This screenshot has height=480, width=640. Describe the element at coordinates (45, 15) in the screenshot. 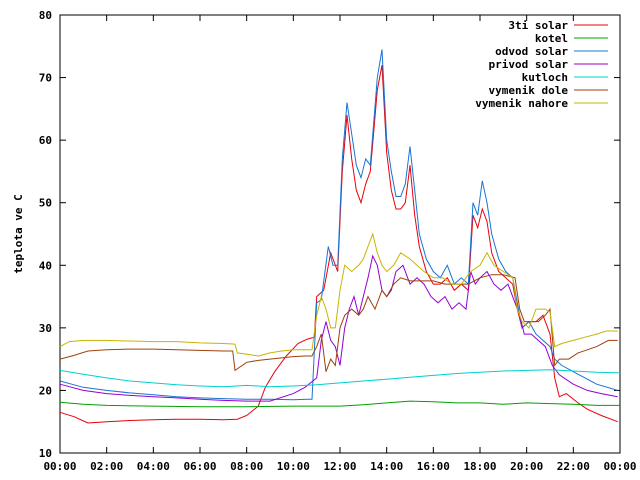

I see `y-tick-label: 80` at that location.